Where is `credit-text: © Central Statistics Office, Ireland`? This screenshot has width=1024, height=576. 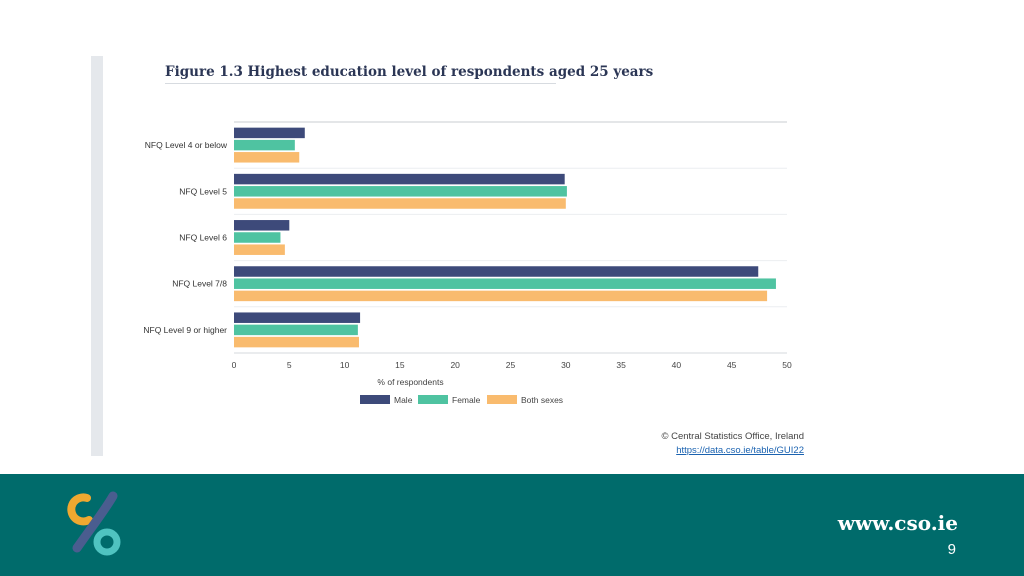 credit-text: © Central Statistics Office, Ireland is located at coordinates (732, 436).